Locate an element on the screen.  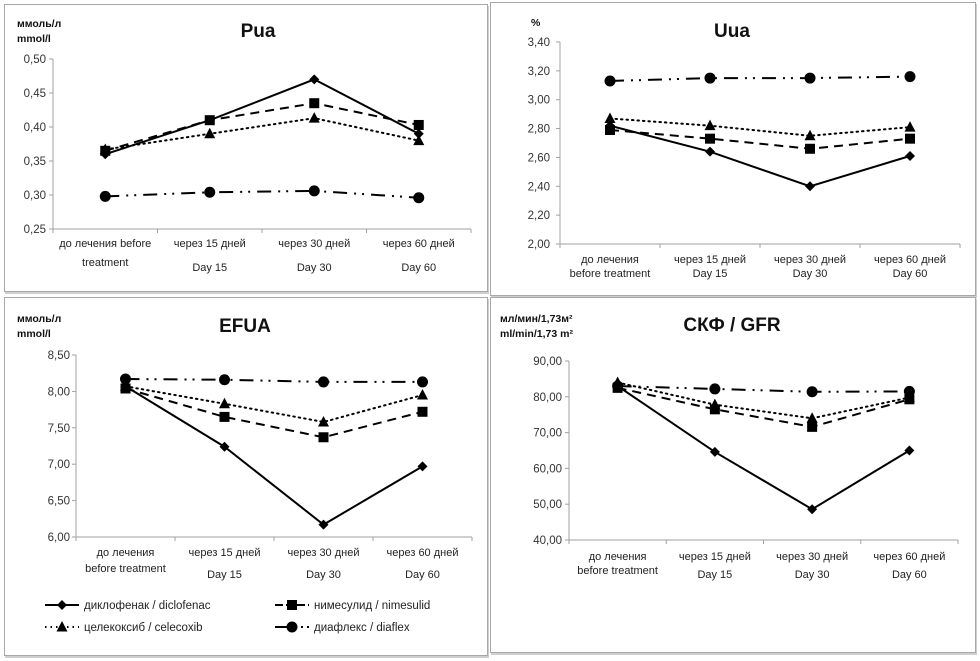
legend-item: диафлекс / diaflex is located at coordinates (342, 627).